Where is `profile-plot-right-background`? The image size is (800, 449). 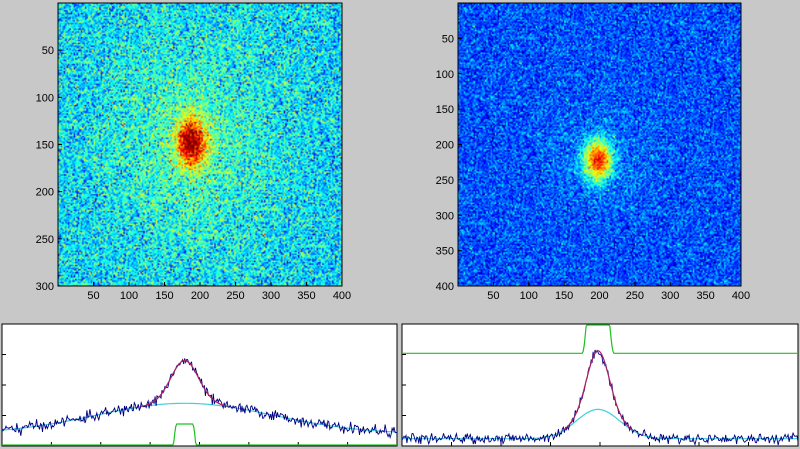
profile-plot-right-background is located at coordinates (600, 385).